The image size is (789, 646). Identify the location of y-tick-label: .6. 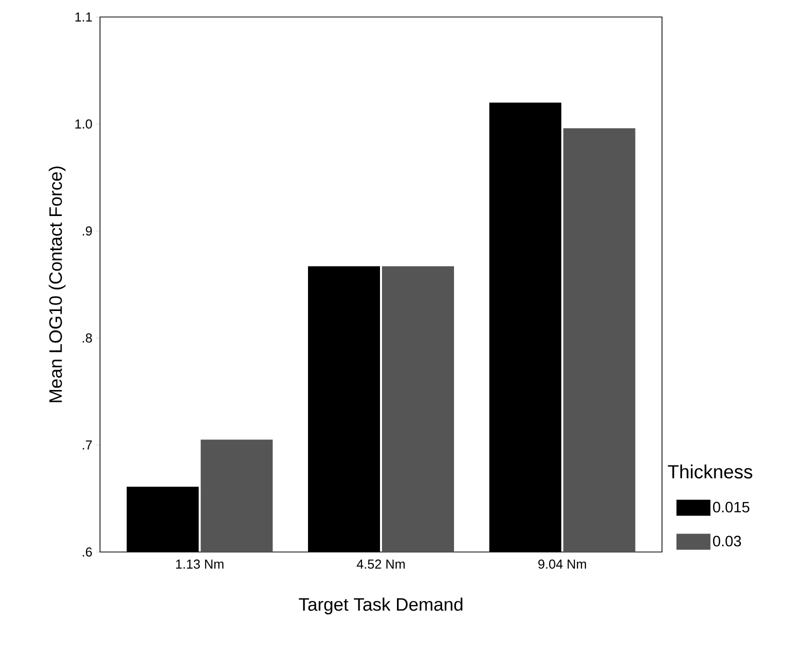
(87, 552).